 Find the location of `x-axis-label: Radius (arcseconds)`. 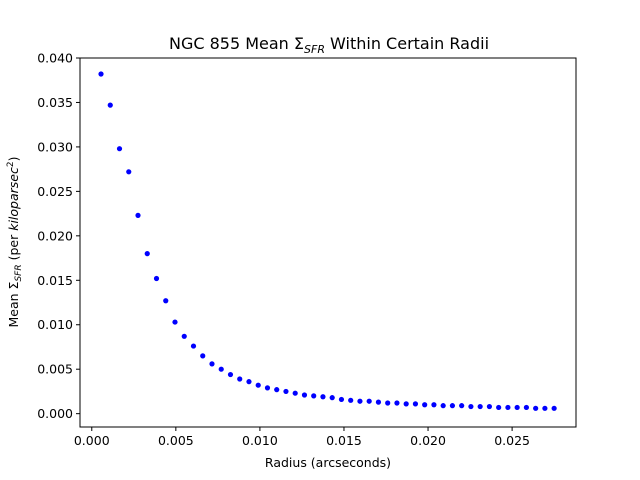

x-axis-label: Radius (arcseconds) is located at coordinates (328, 462).